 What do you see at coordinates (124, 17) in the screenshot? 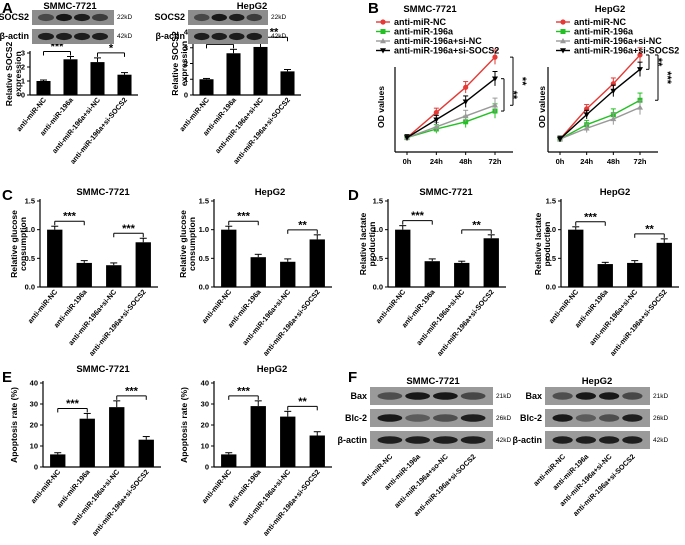
I see `blot-marker: 22kD` at bounding box center [124, 17].